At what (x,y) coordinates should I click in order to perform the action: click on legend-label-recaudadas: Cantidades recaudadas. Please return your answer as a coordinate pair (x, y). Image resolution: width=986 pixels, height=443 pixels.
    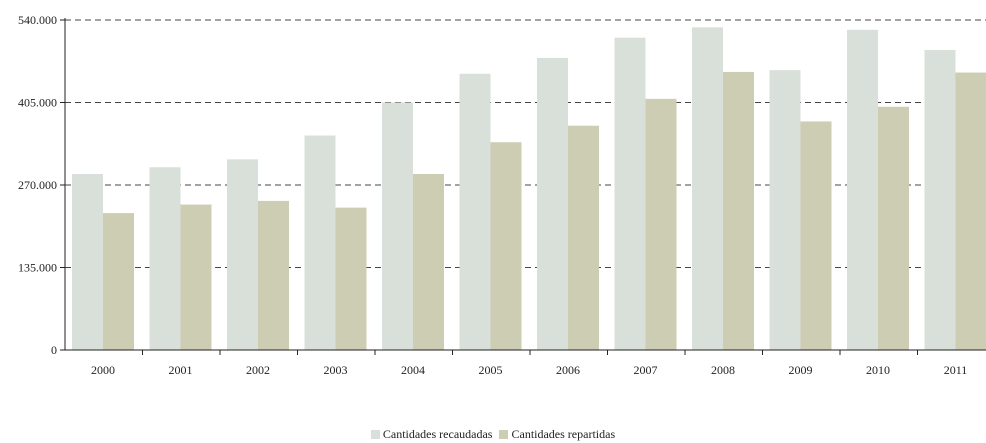
    Looking at the image, I should click on (438, 434).